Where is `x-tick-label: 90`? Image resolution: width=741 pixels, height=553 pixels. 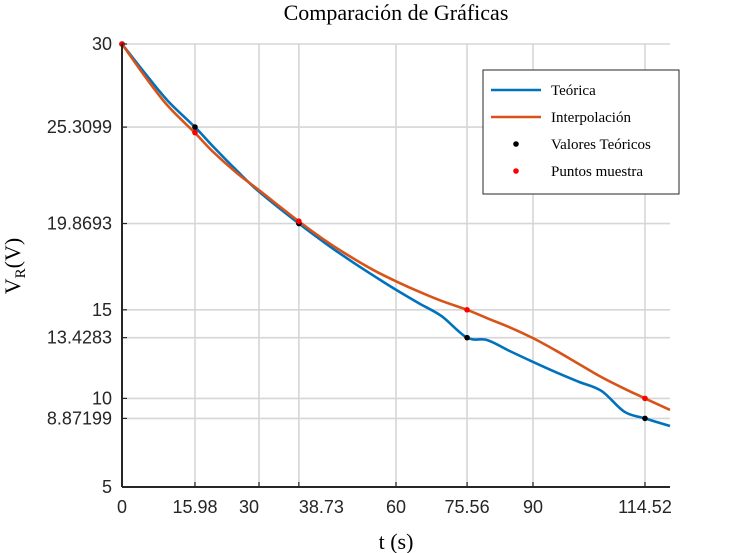 x-tick-label: 90 is located at coordinates (533, 507).